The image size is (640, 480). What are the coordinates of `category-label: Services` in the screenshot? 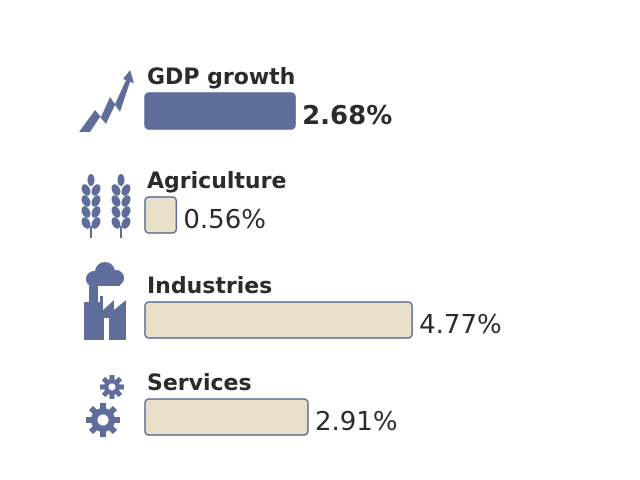 It's located at (199, 383).